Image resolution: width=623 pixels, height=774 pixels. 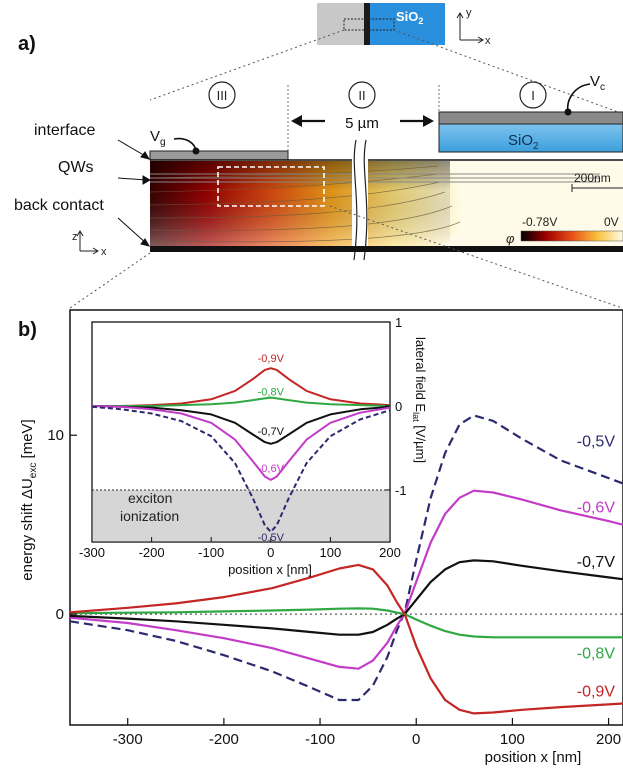 What do you see at coordinates (271, 469) in the screenshot?
I see `inset-series-label: -0,6V` at bounding box center [271, 469].